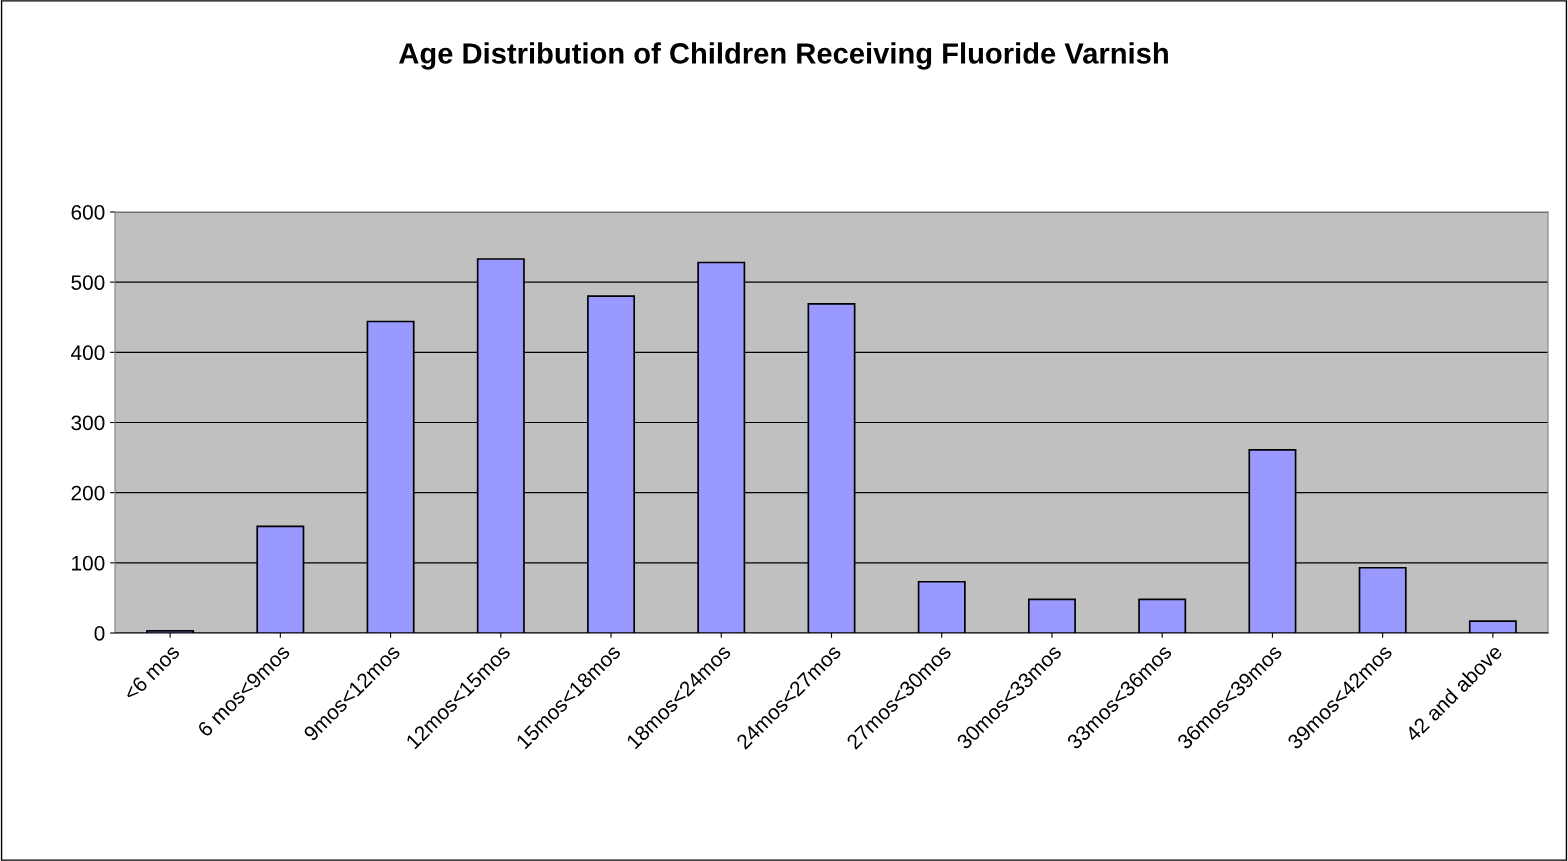  What do you see at coordinates (88, 493) in the screenshot?
I see `y-tick-label: 200` at bounding box center [88, 493].